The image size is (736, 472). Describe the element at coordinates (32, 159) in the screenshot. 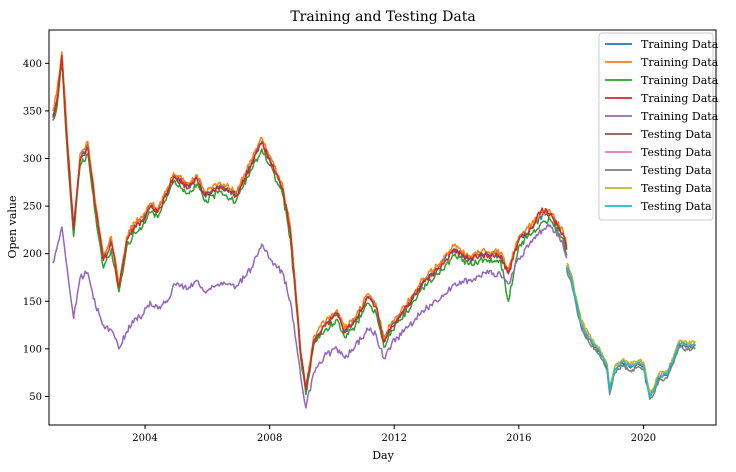

I see `y-tick-label: 300` at that location.